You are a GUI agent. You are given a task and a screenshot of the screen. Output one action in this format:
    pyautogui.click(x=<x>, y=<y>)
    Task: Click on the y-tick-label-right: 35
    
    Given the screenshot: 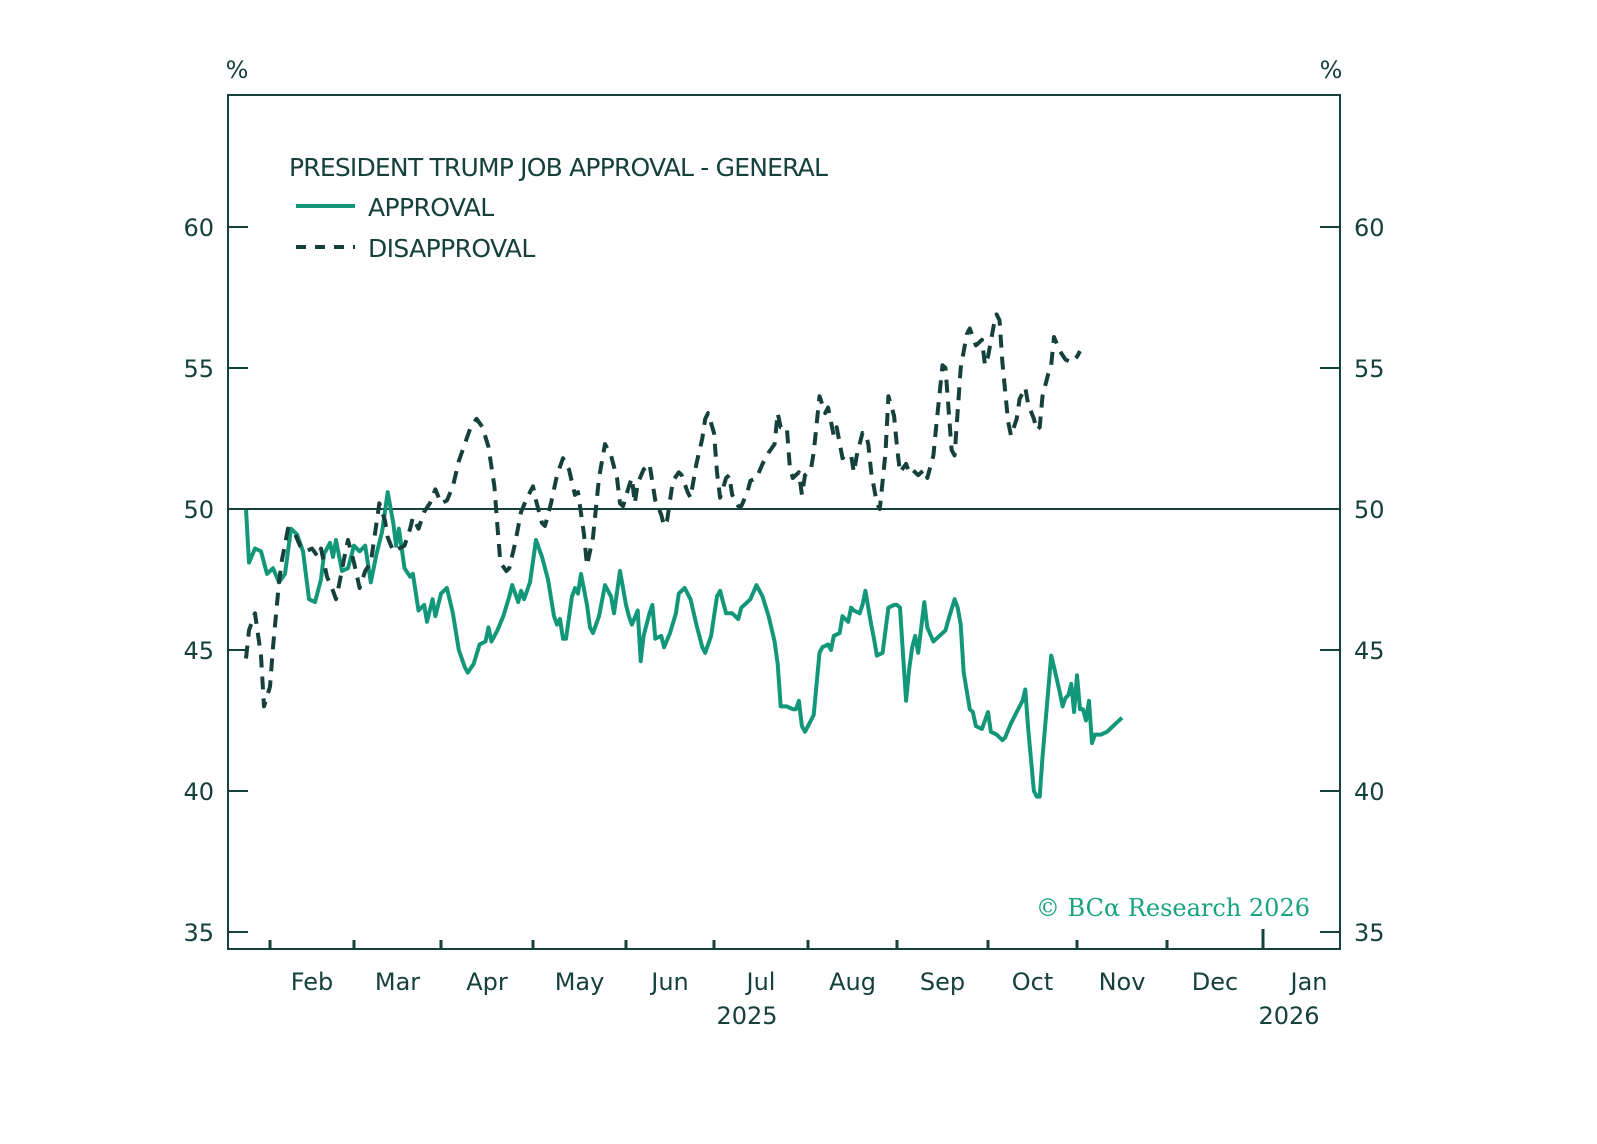 What is the action you would take?
    pyautogui.click(x=1369, y=933)
    